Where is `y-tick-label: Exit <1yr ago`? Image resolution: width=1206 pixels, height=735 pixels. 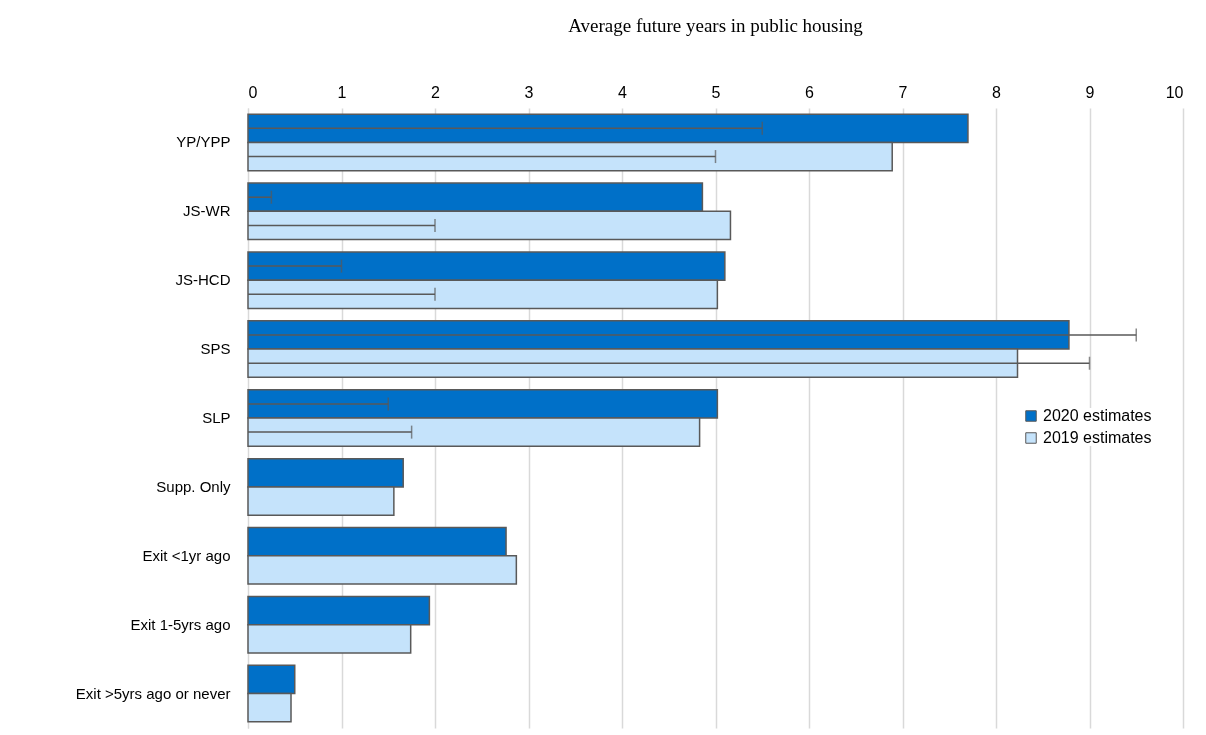
y-tick-label: Exit <1yr ago is located at coordinates (186, 555).